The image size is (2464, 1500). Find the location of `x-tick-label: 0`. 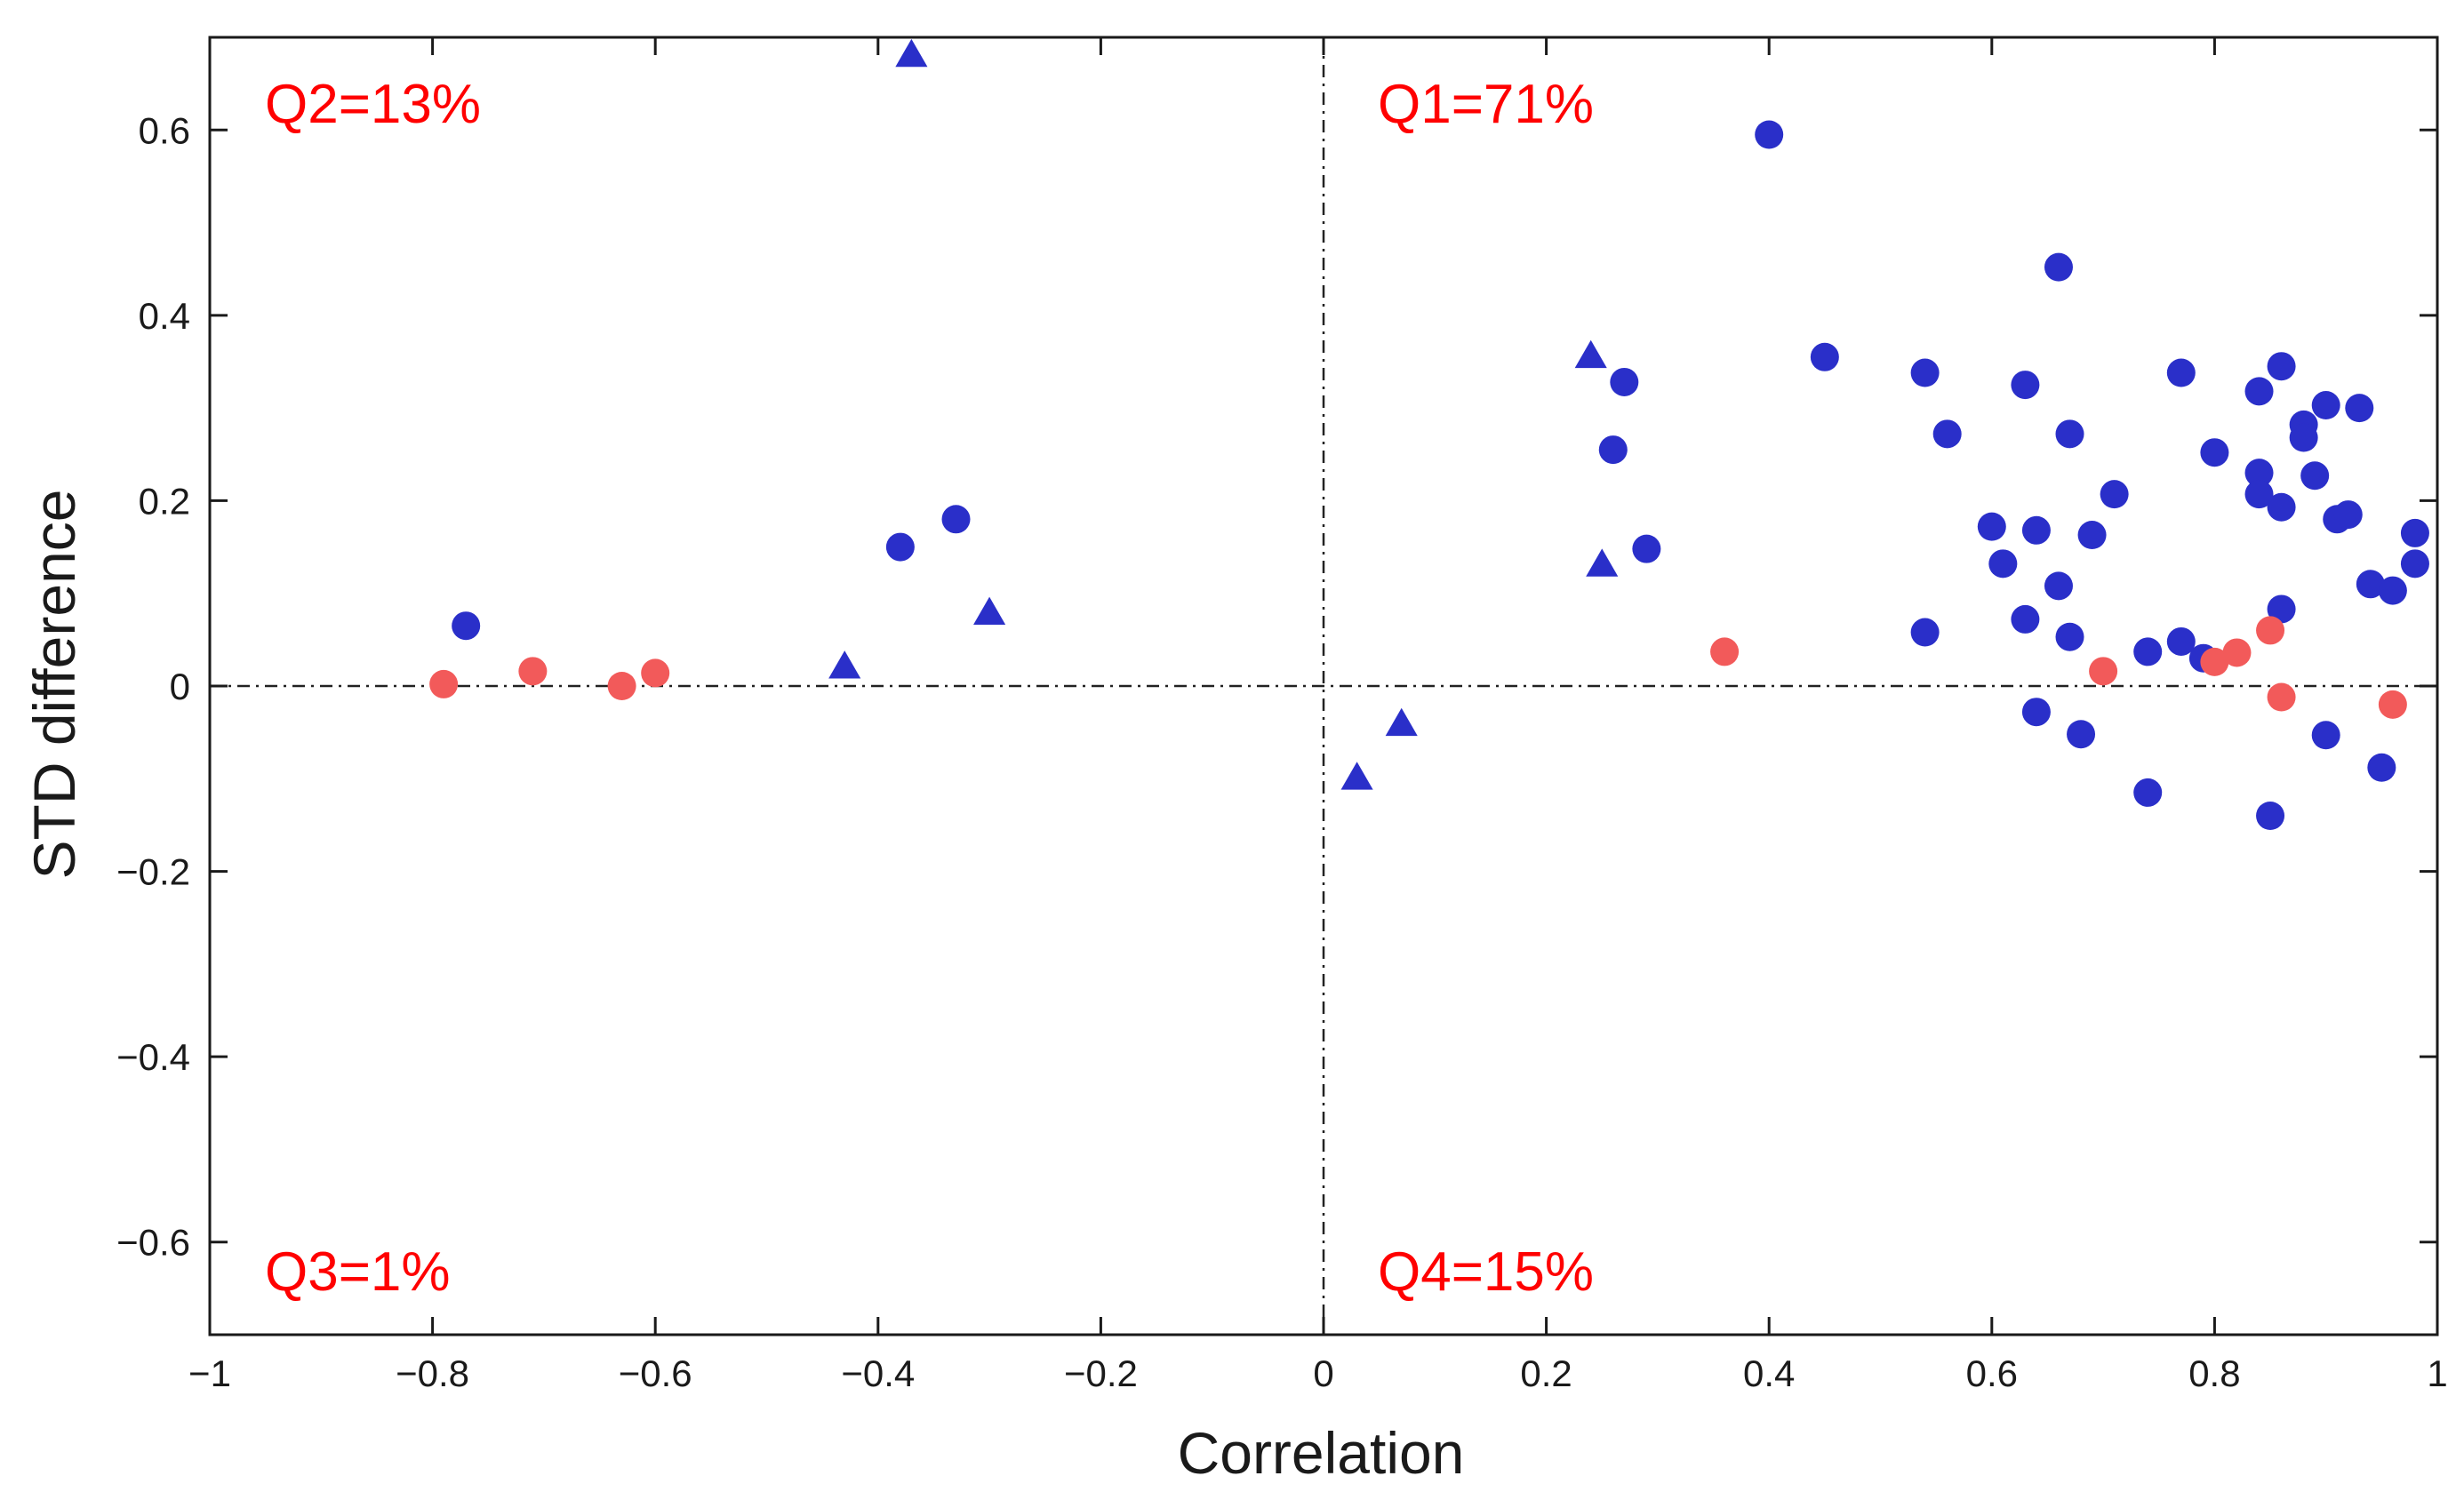

x-tick-label: 0 is located at coordinates (1323, 1373).